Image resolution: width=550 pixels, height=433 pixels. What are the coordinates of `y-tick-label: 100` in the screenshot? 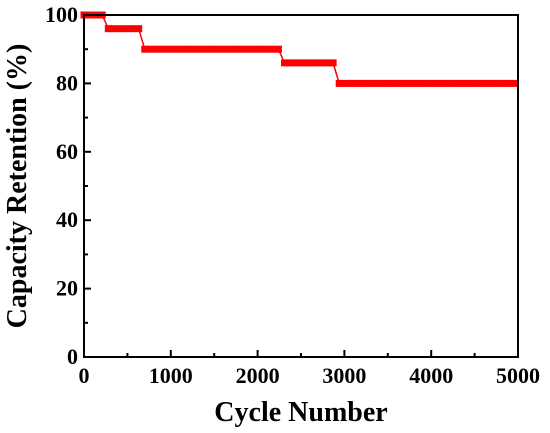 It's located at (61, 14).